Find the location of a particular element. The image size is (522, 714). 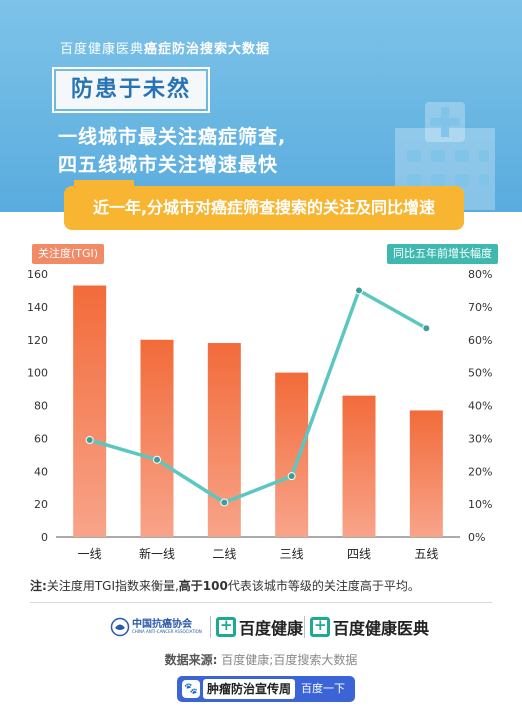

top-line: 百度健康医典癌症防治搜索大数据 is located at coordinates (165, 47).